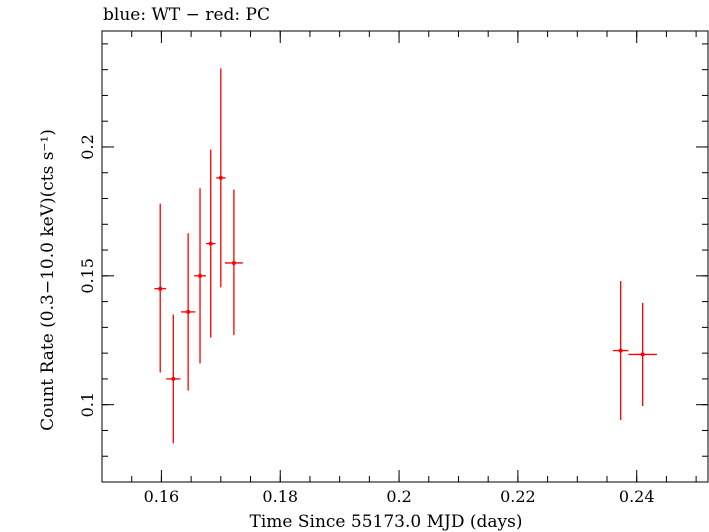  Describe the element at coordinates (518, 496) in the screenshot. I see `x-tick-label: 0.22` at that location.